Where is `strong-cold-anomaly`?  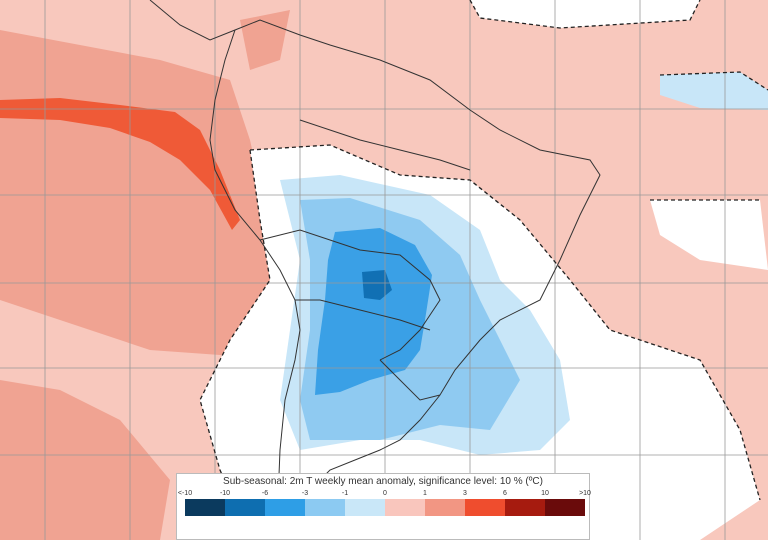
strong-cold-anomaly is located at coordinates (373, 311).